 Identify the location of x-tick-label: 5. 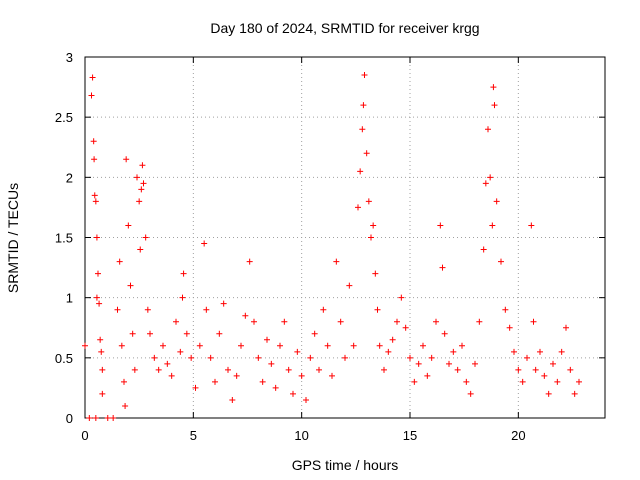
(193, 435).